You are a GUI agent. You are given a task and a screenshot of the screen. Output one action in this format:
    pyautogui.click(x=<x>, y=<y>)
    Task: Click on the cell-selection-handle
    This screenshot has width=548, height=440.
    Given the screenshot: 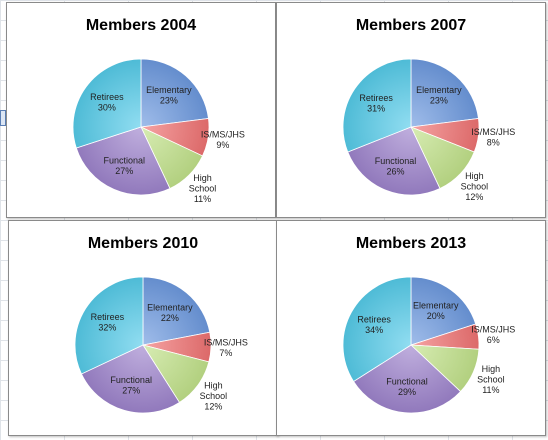 What is the action you would take?
    pyautogui.click(x=3, y=118)
    